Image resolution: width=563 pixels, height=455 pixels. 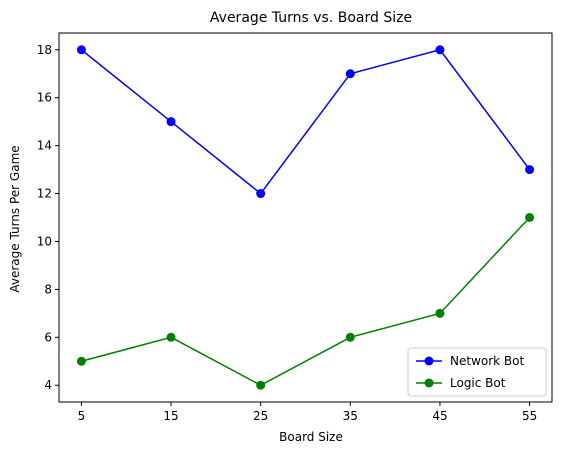 I want to click on y-tick-label: 16, so click(x=44, y=98).